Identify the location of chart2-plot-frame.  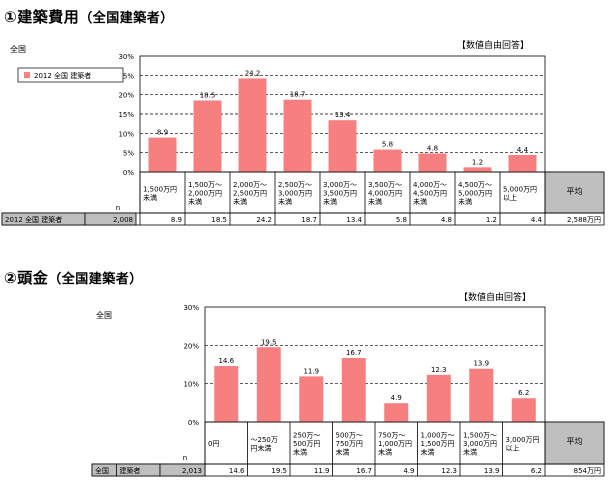
(375, 364).